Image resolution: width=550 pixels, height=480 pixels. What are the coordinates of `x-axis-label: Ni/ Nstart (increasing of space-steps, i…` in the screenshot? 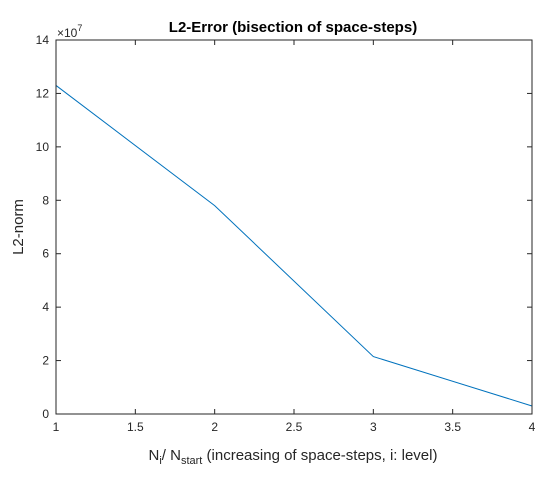 It's located at (293, 457).